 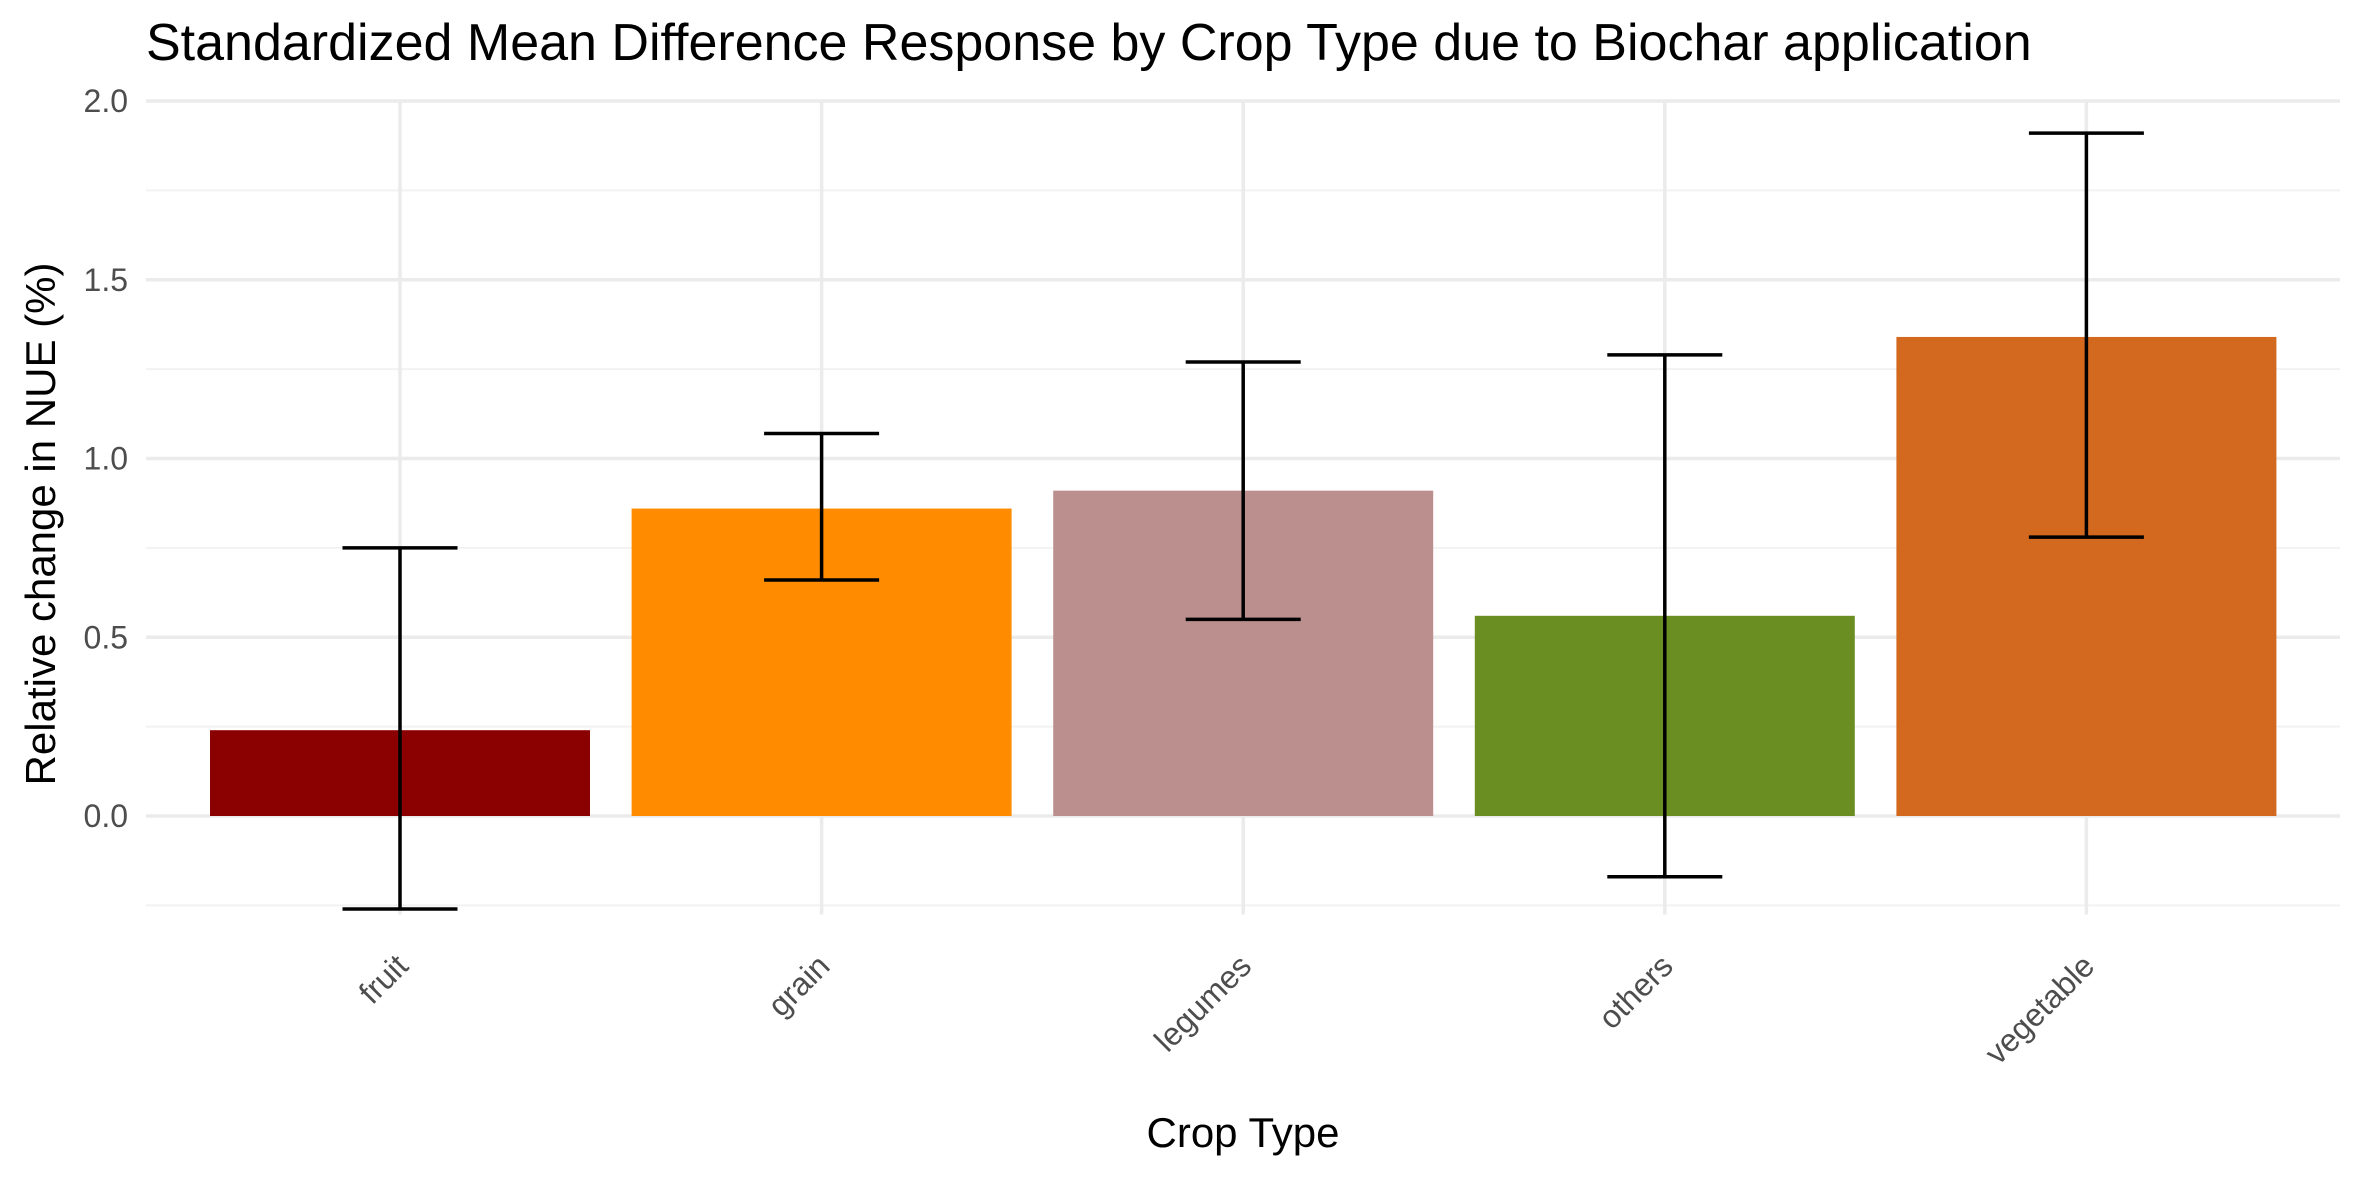 I want to click on y-tick-label: 0.0, so click(x=106, y=816).